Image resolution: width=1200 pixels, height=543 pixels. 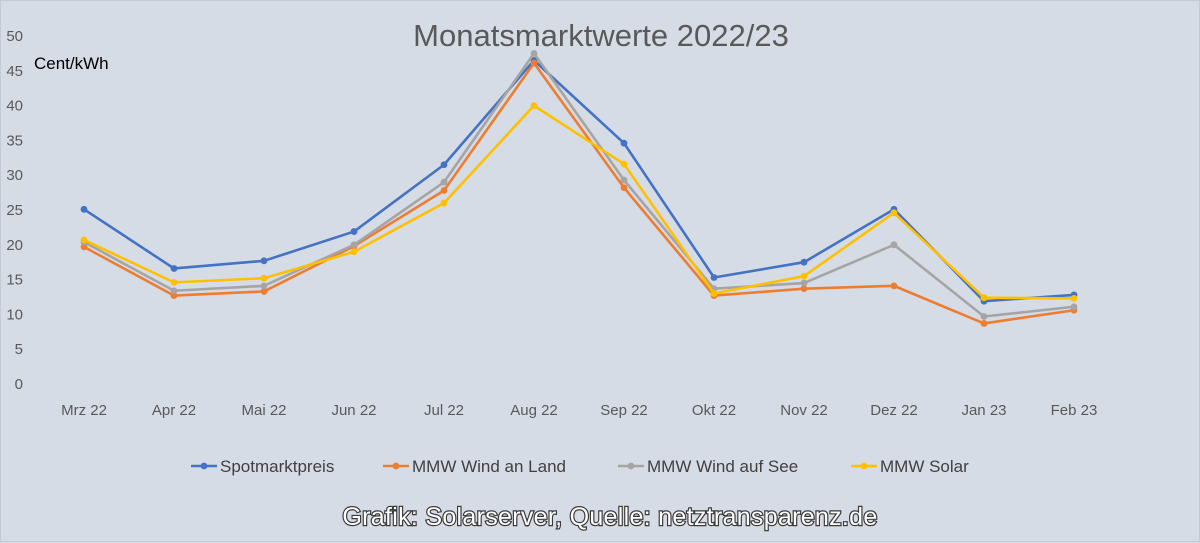 What do you see at coordinates (174, 410) in the screenshot?
I see `x-tick-label: Apr 22` at bounding box center [174, 410].